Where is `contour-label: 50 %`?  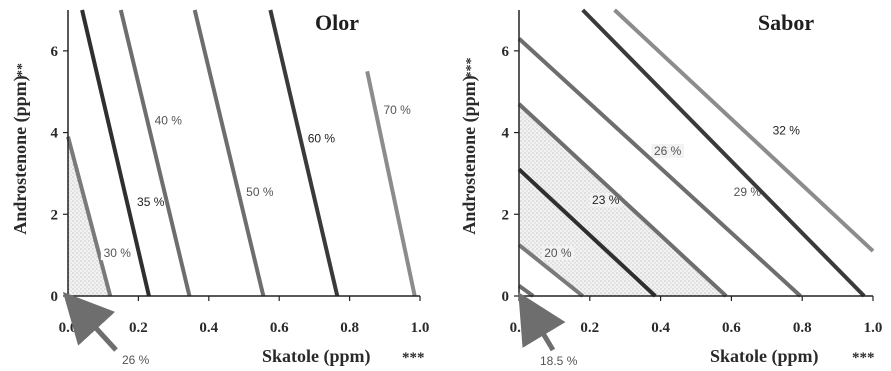 contour-label: 50 % is located at coordinates (260, 192).